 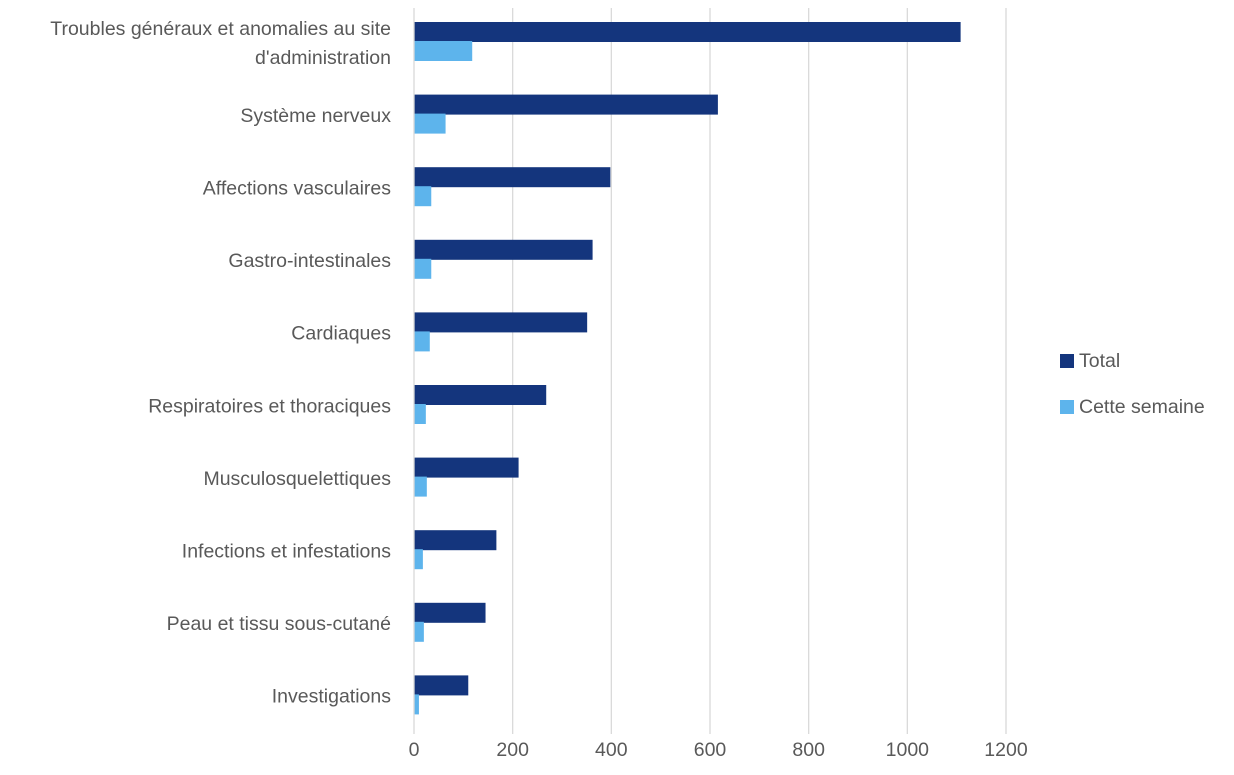 What do you see at coordinates (414, 750) in the screenshot?
I see `x-tick-label: 0` at bounding box center [414, 750].